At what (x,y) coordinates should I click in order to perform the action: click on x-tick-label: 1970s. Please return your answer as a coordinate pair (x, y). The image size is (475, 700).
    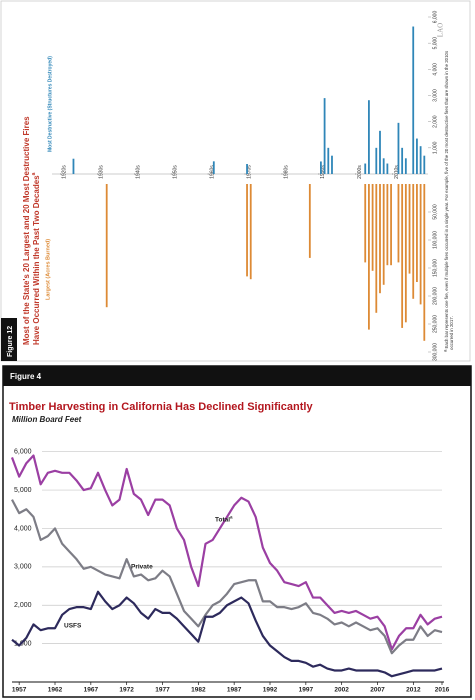
    Looking at the image, I should click on (249, 172).